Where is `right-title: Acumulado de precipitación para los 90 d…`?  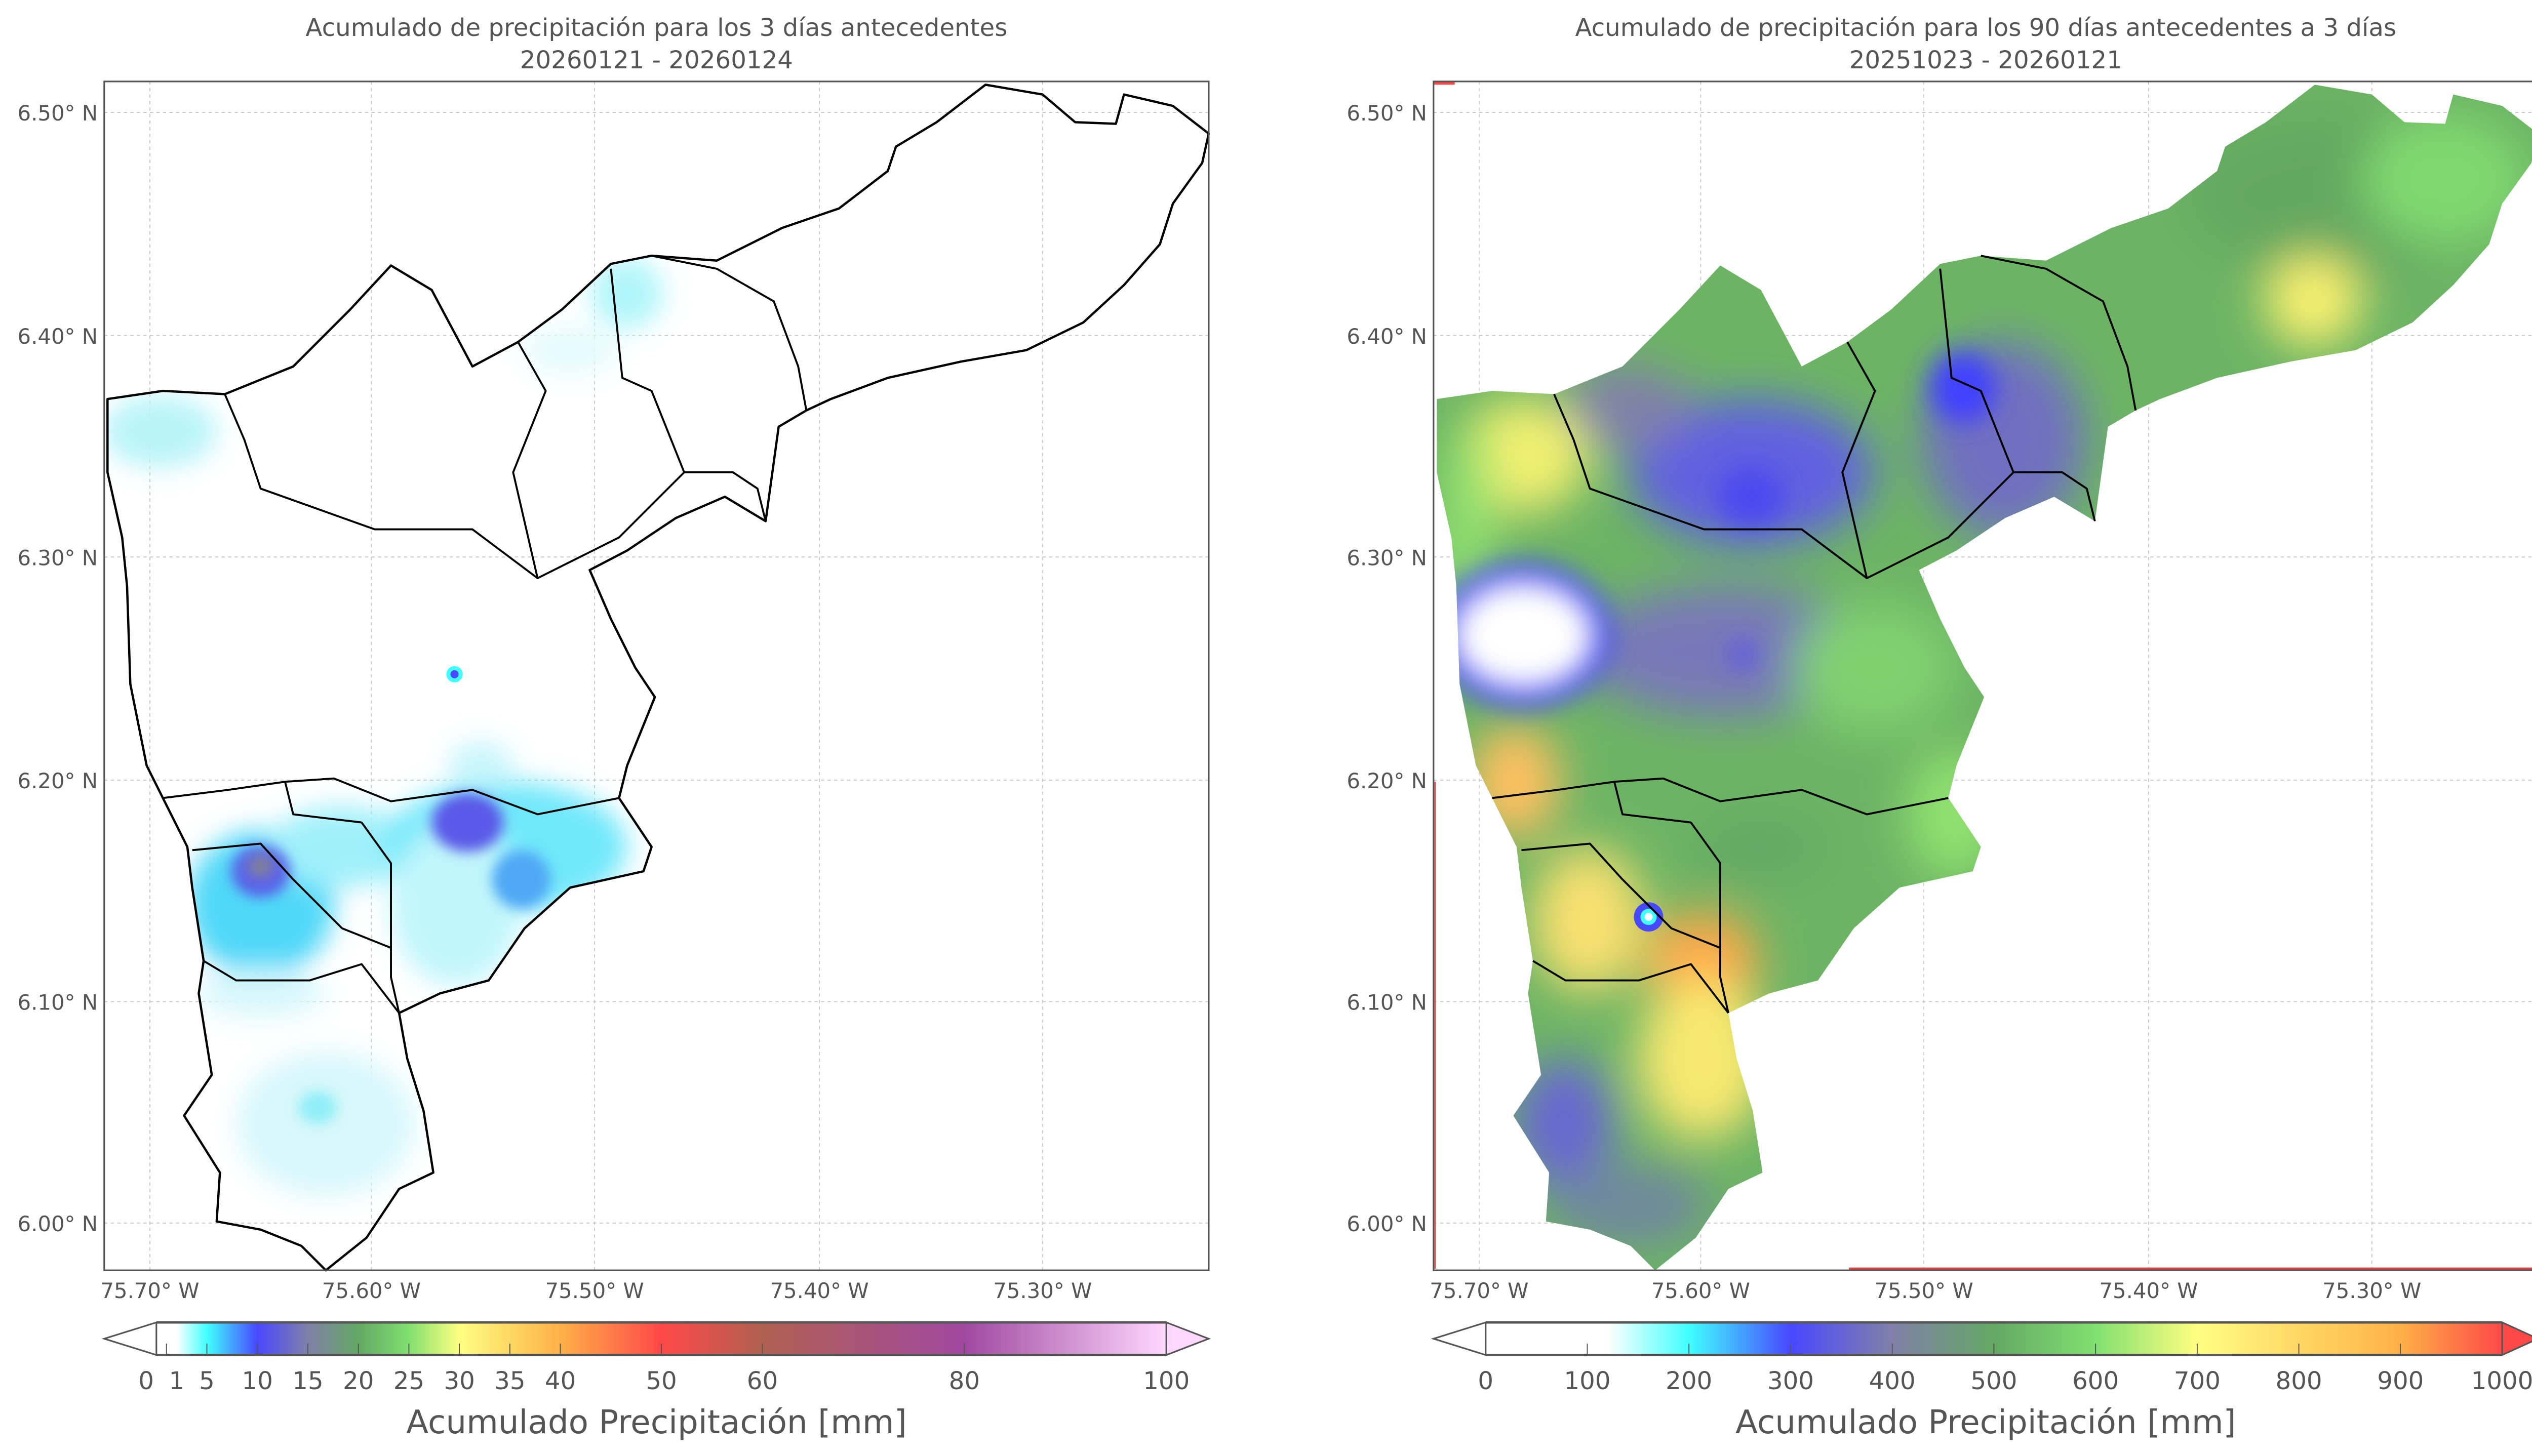 right-title: Acumulado de precipitación para los 90 d… is located at coordinates (1986, 28).